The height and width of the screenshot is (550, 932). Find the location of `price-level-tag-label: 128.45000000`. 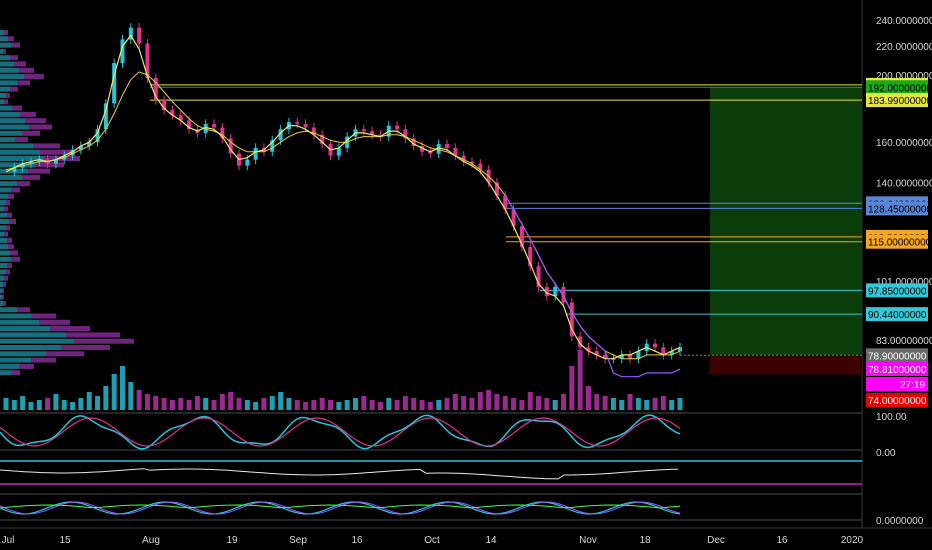

price-level-tag-label: 128.45000000 is located at coordinates (900, 209).